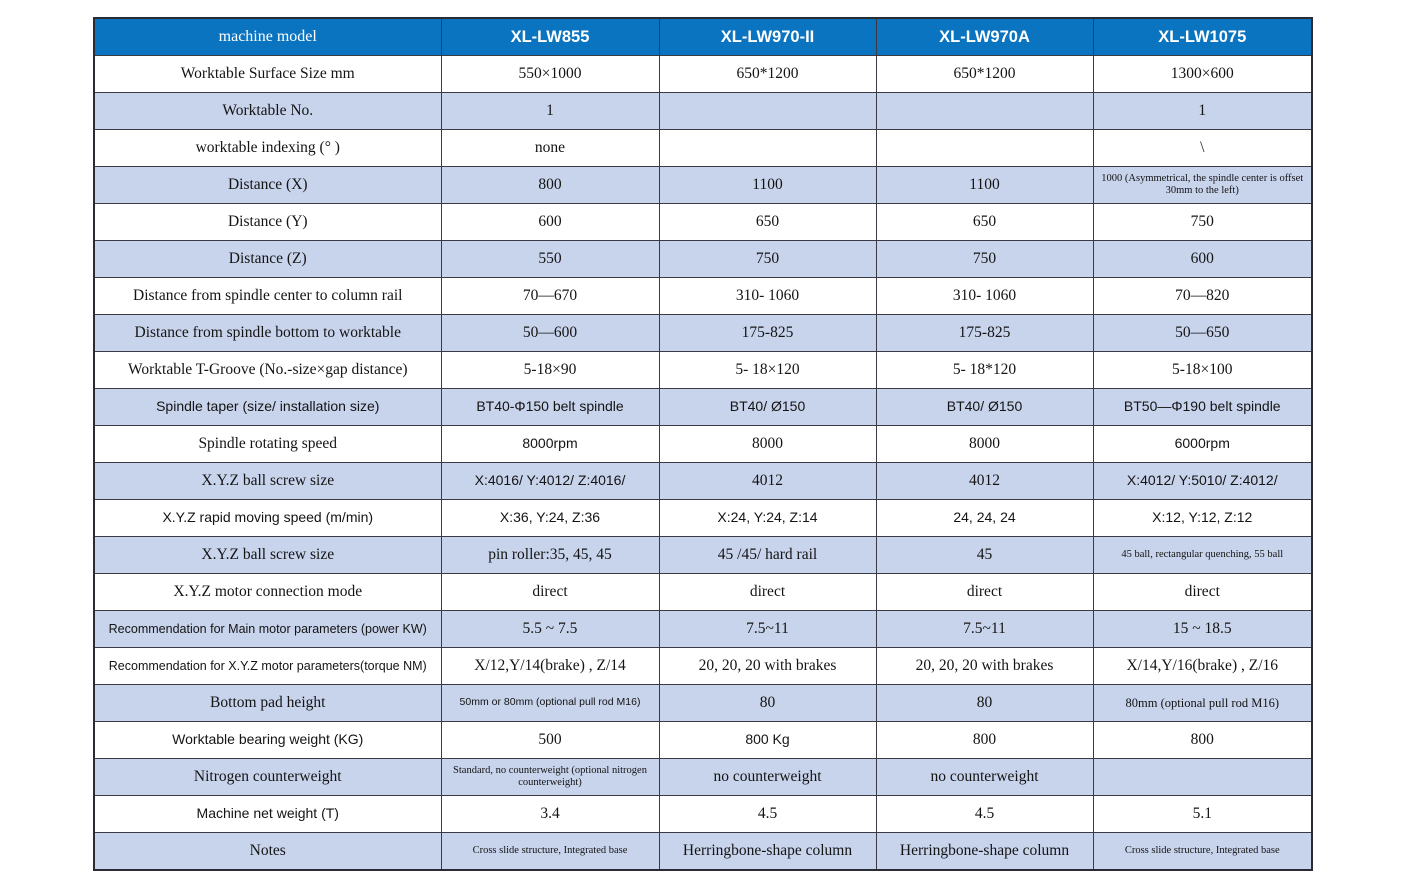  What do you see at coordinates (267, 814) in the screenshot?
I see `row-label: Machine net weight (T)` at bounding box center [267, 814].